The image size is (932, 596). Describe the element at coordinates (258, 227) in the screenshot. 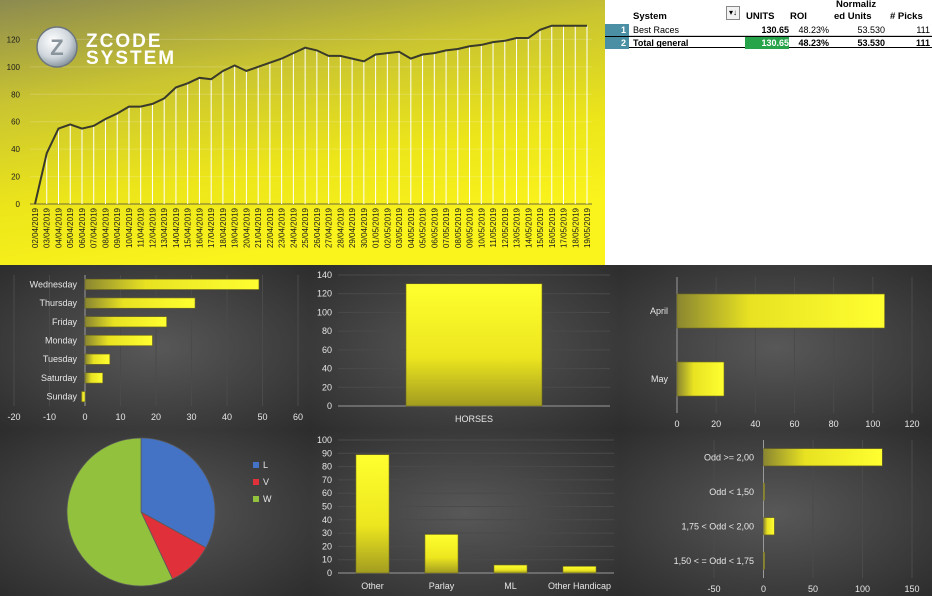

I see `x-tick-label: 21/04/2019` at that location.